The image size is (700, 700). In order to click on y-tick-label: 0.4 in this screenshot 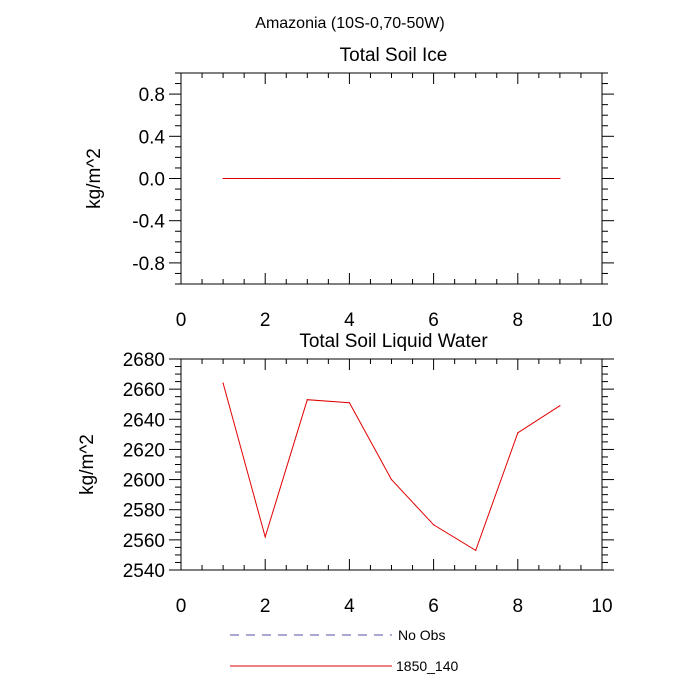, I will do `click(152, 137)`.